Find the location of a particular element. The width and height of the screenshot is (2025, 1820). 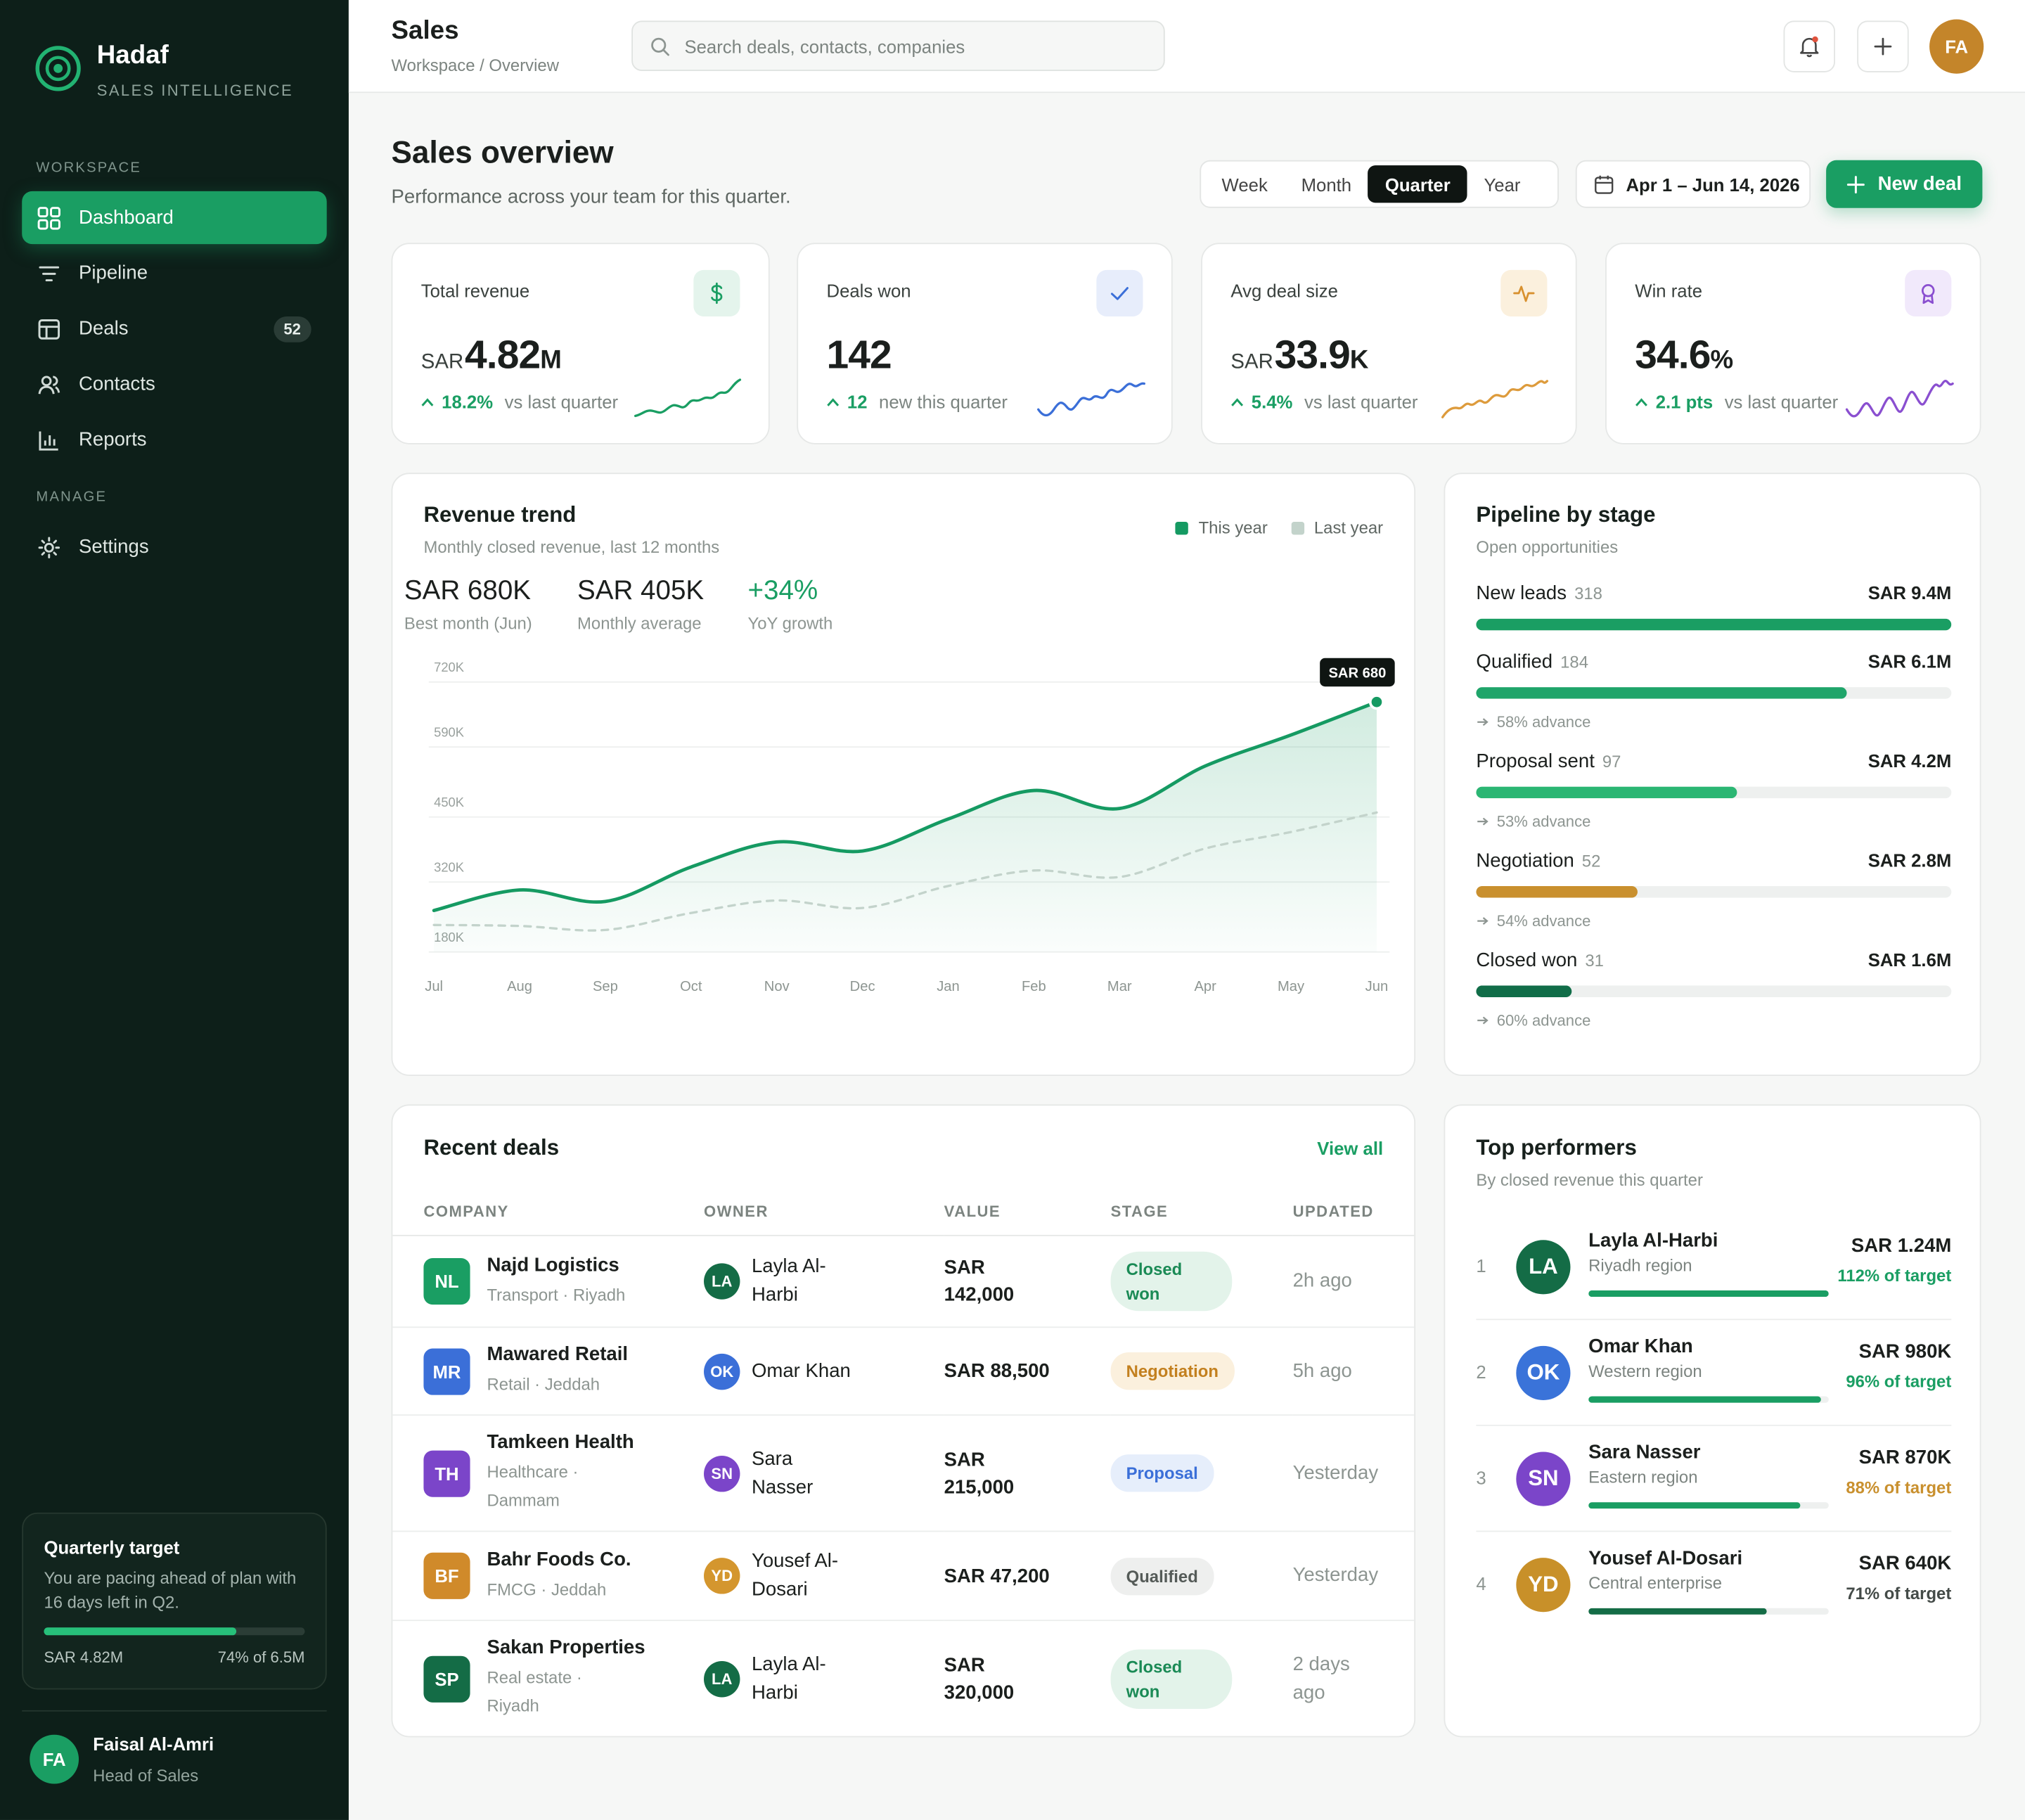

column-header: VALUE is located at coordinates (1027, 1212).